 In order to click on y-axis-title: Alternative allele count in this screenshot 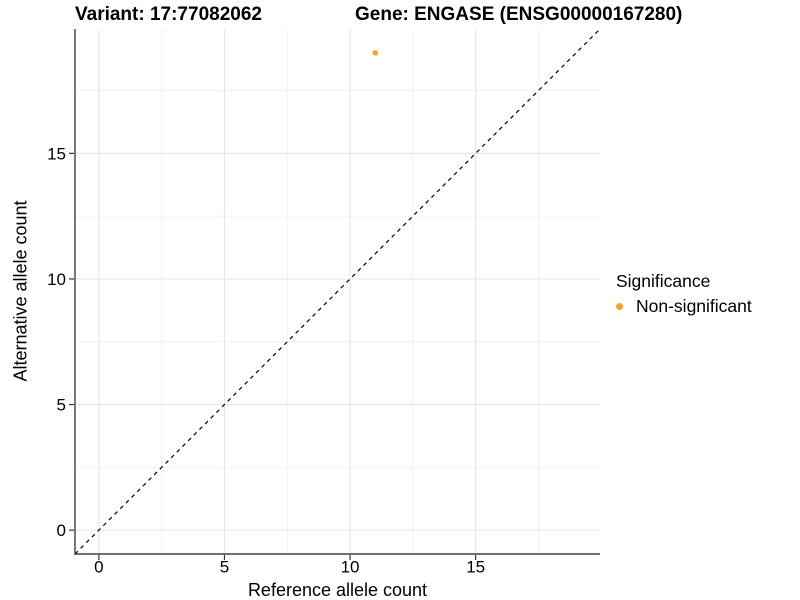, I will do `click(20, 291)`.